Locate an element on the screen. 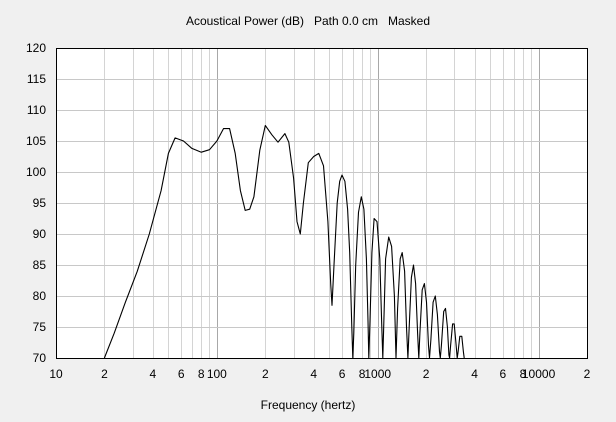 Image resolution: width=616 pixels, height=422 pixels. x-tick-label: 10000 is located at coordinates (539, 374).